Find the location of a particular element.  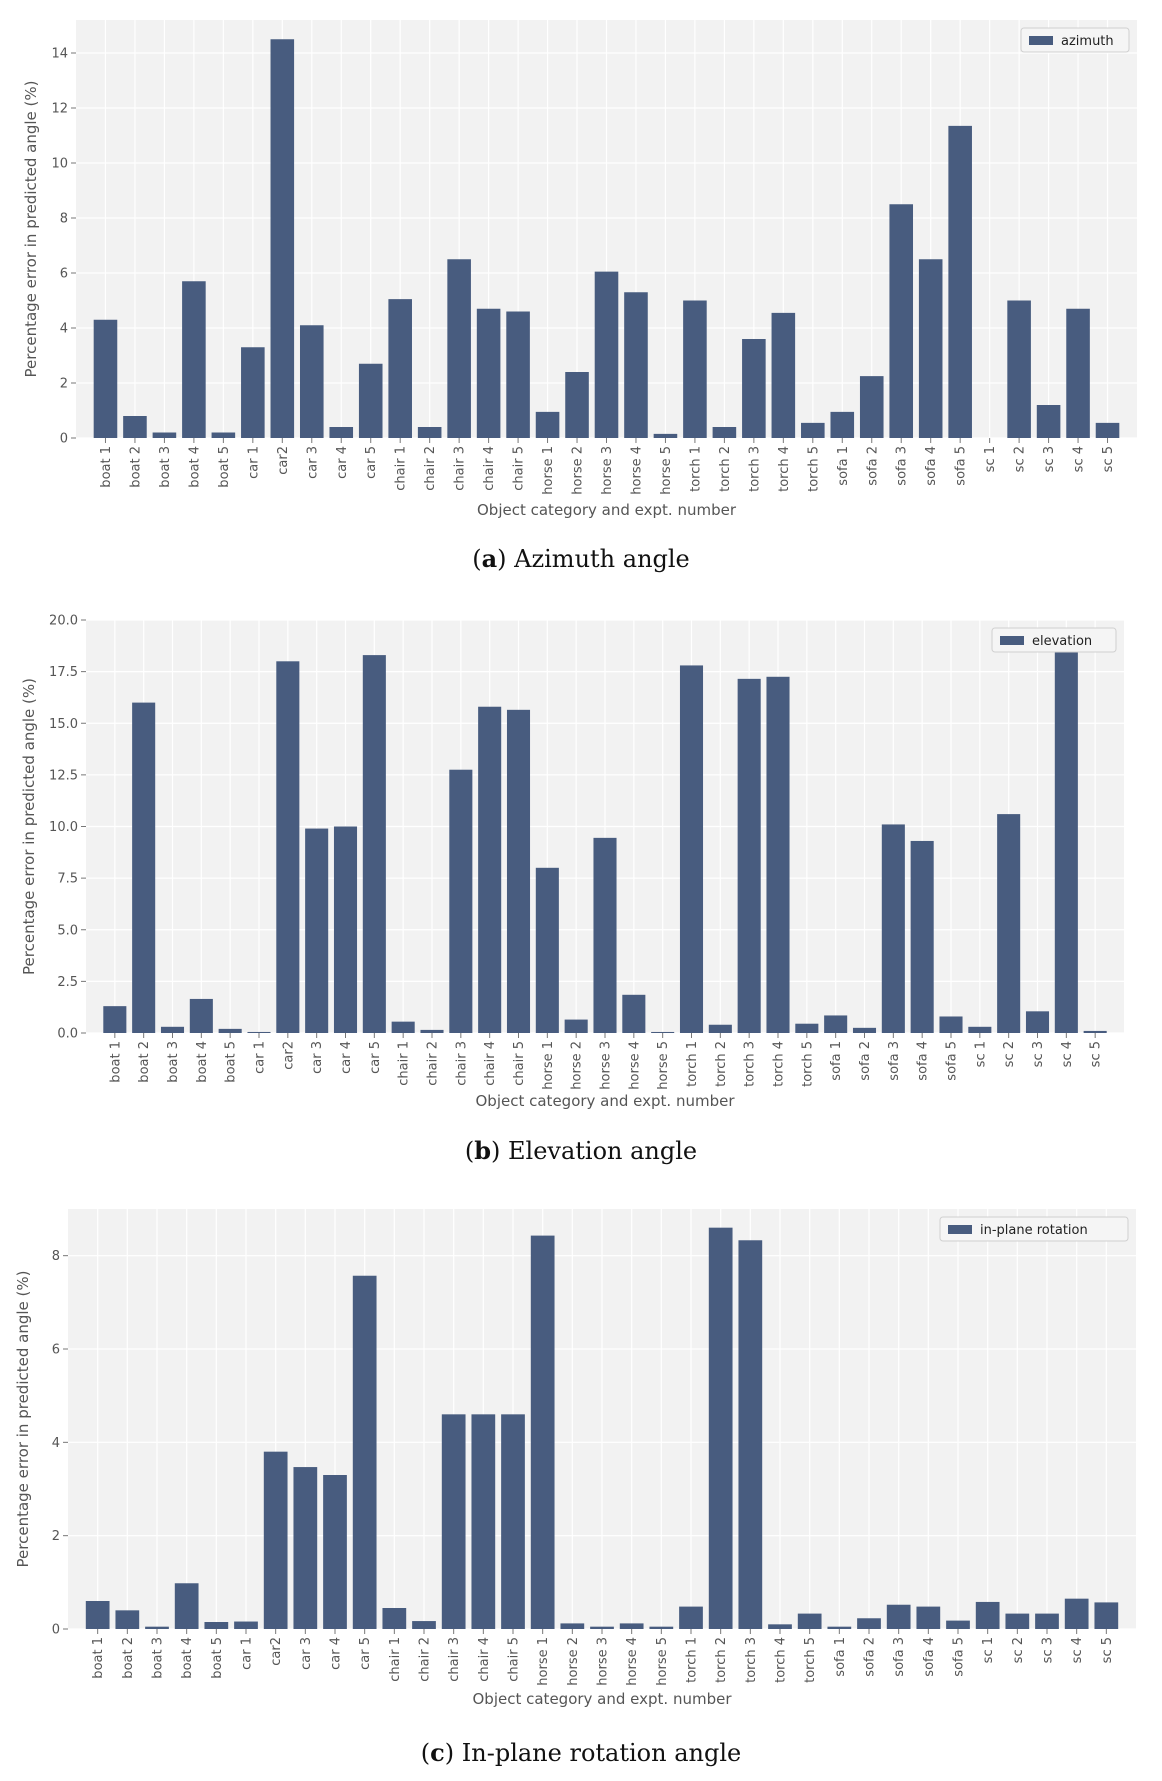

x-tick-label: boat 1 is located at coordinates (115, 1062).